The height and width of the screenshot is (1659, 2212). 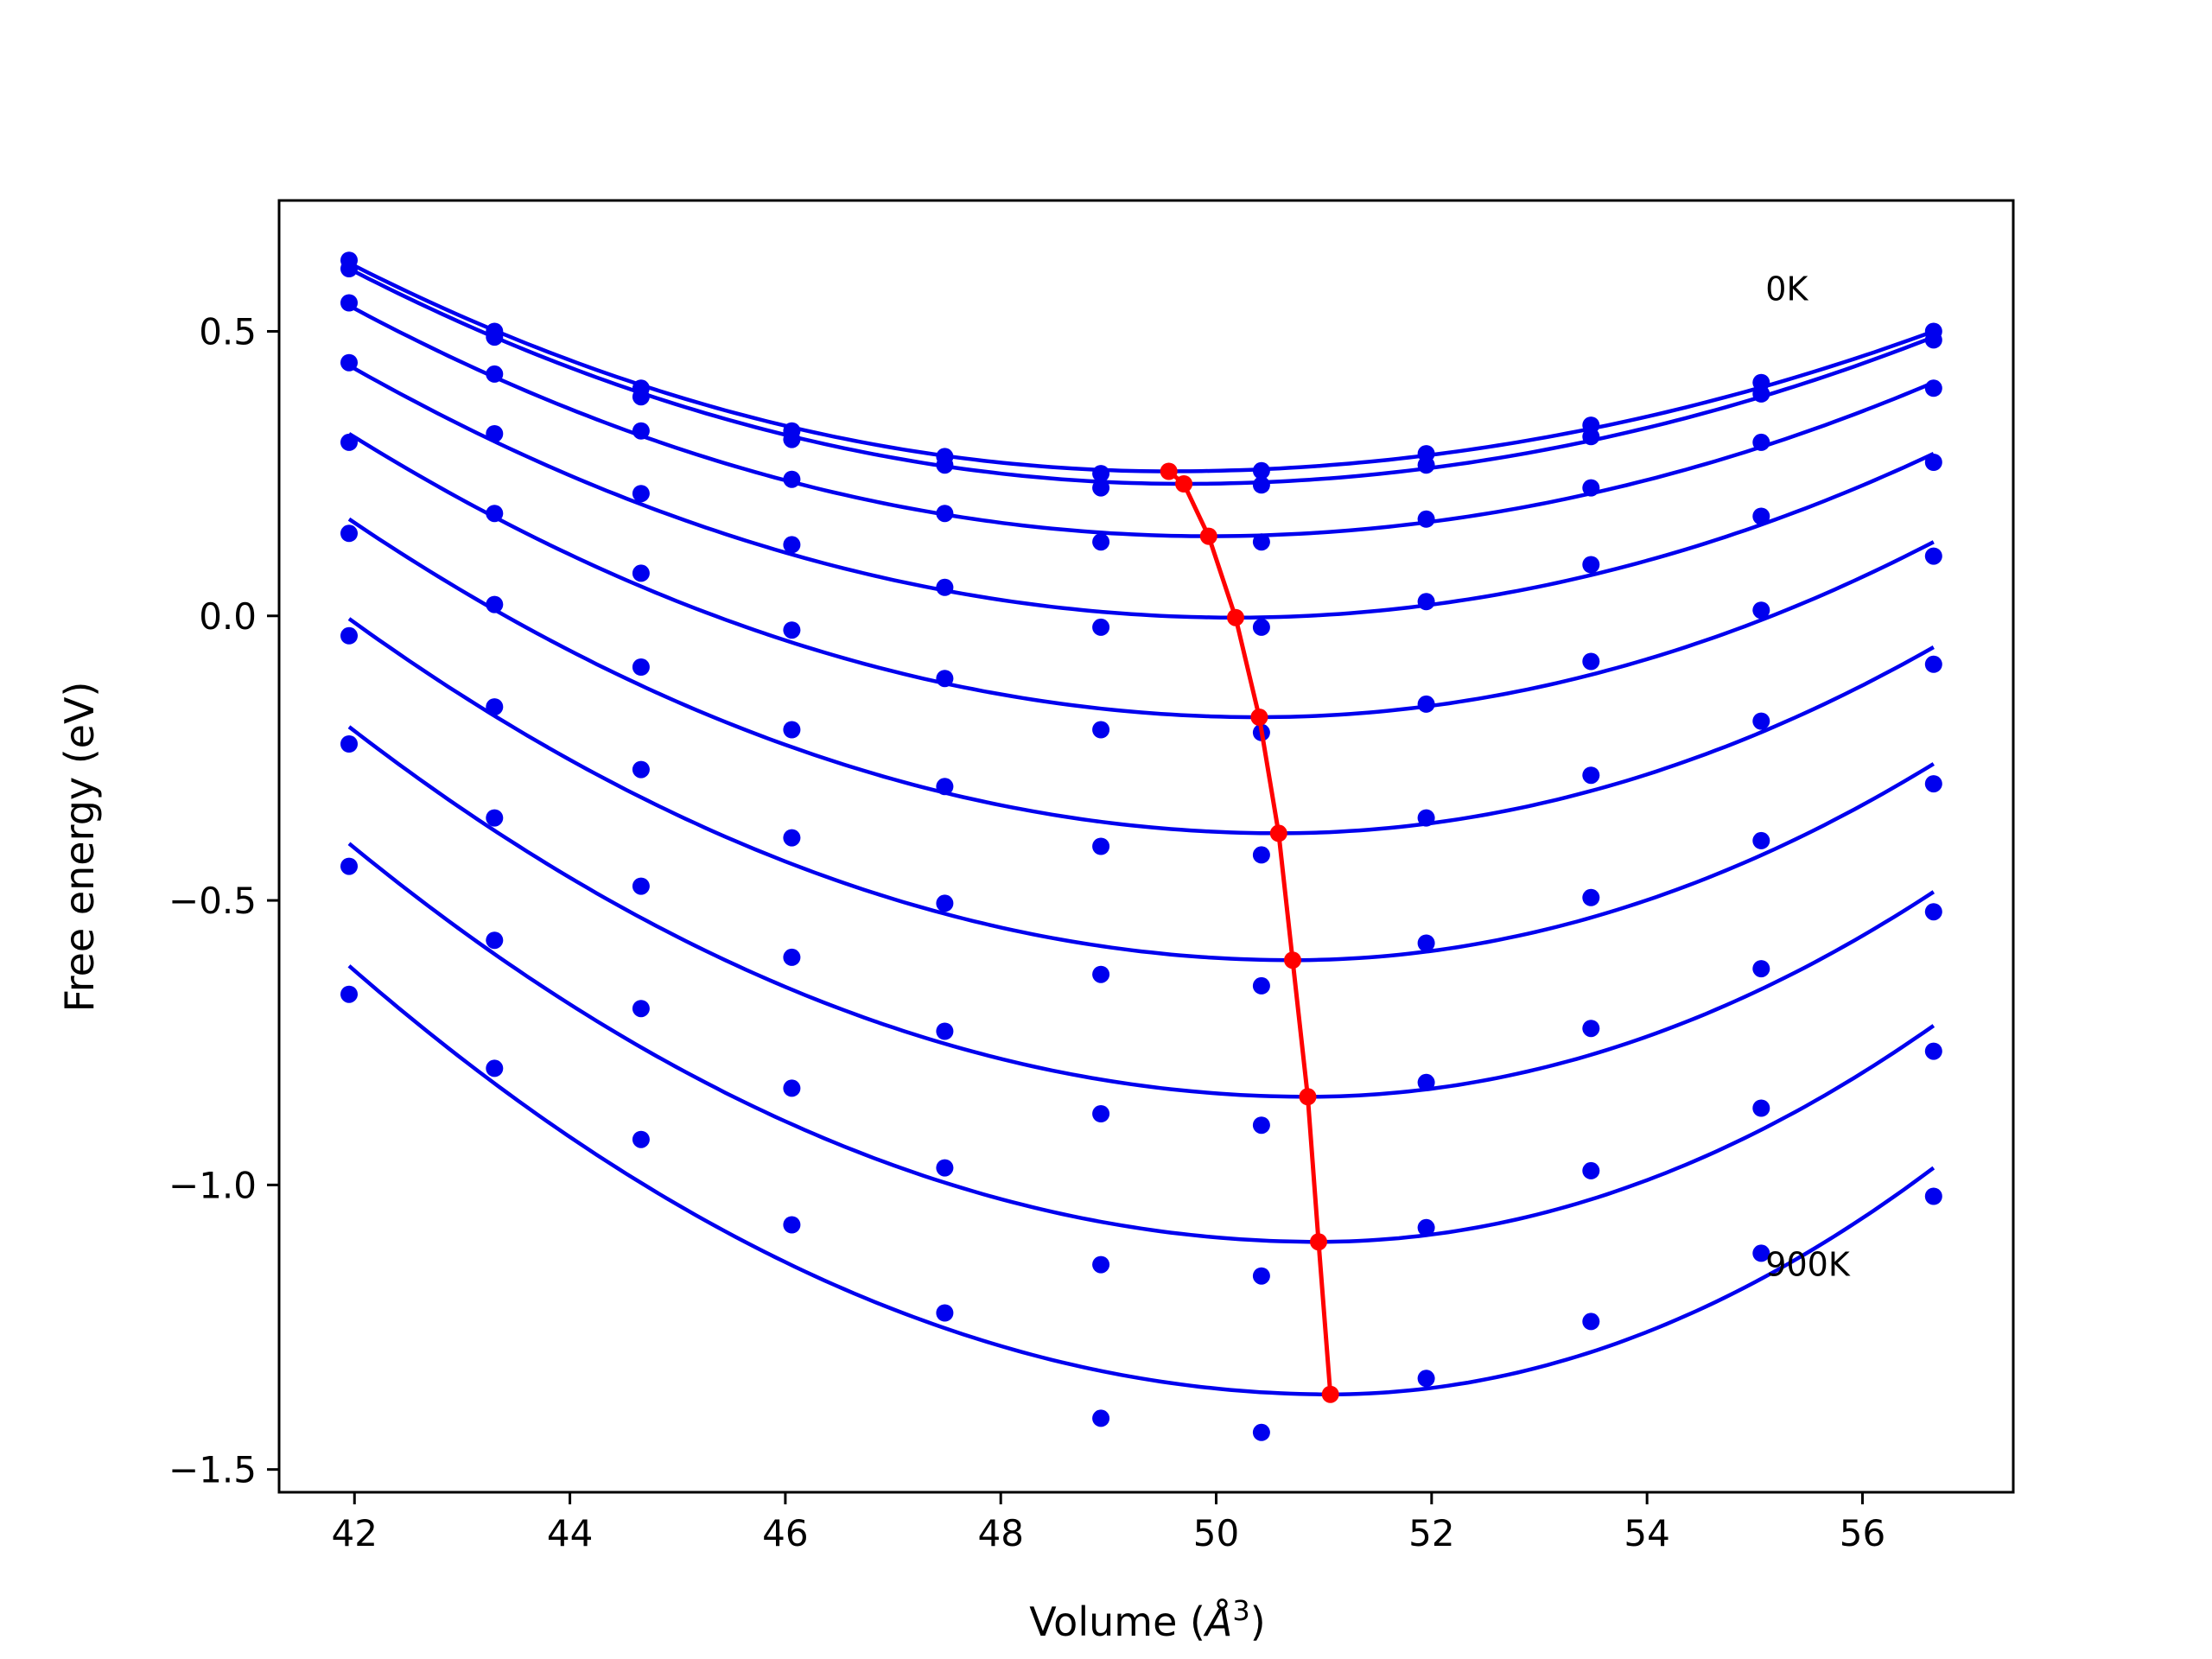 What do you see at coordinates (1808, 1265) in the screenshot?
I see `annotation-900k: 900K` at bounding box center [1808, 1265].